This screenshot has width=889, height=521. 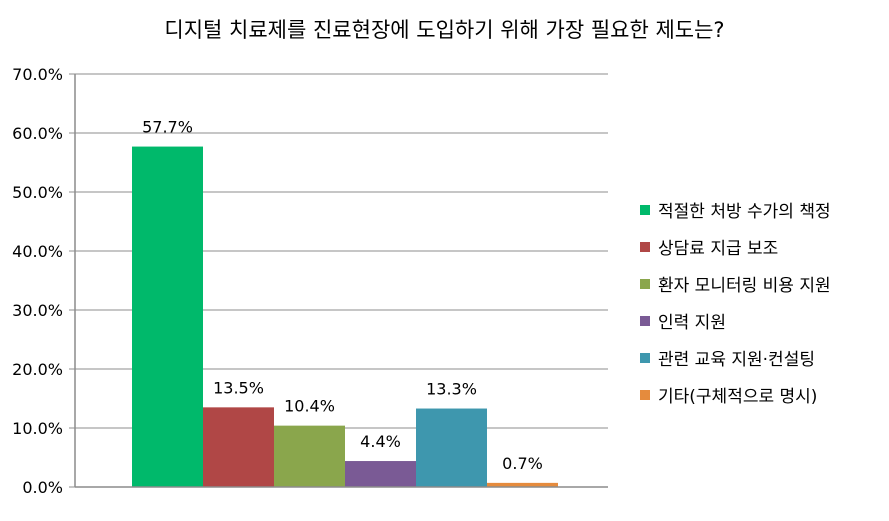 I want to click on y-tick-label: 50.0%, so click(x=37, y=192).